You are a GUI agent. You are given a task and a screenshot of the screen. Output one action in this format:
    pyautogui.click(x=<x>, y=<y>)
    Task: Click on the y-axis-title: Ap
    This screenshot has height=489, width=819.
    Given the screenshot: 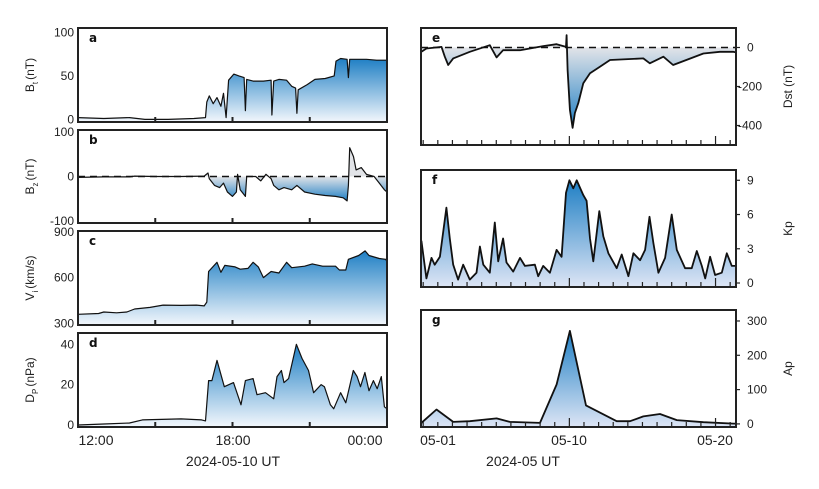 What is the action you would take?
    pyautogui.click(x=788, y=368)
    